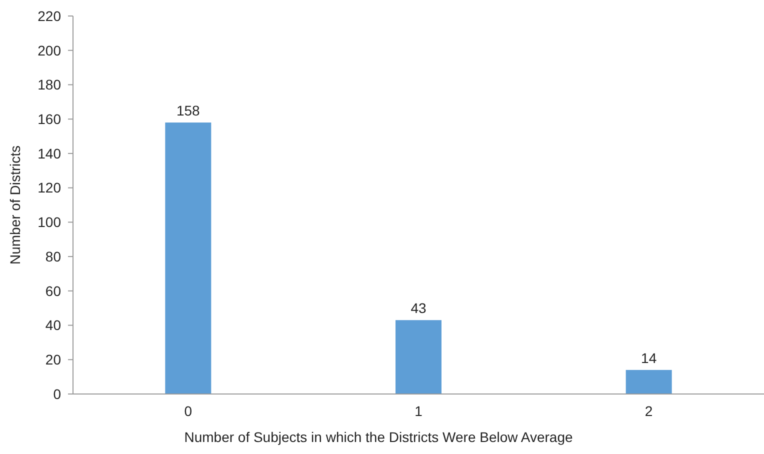  Describe the element at coordinates (15, 205) in the screenshot. I see `y-axis-title: Number of Districts` at that location.